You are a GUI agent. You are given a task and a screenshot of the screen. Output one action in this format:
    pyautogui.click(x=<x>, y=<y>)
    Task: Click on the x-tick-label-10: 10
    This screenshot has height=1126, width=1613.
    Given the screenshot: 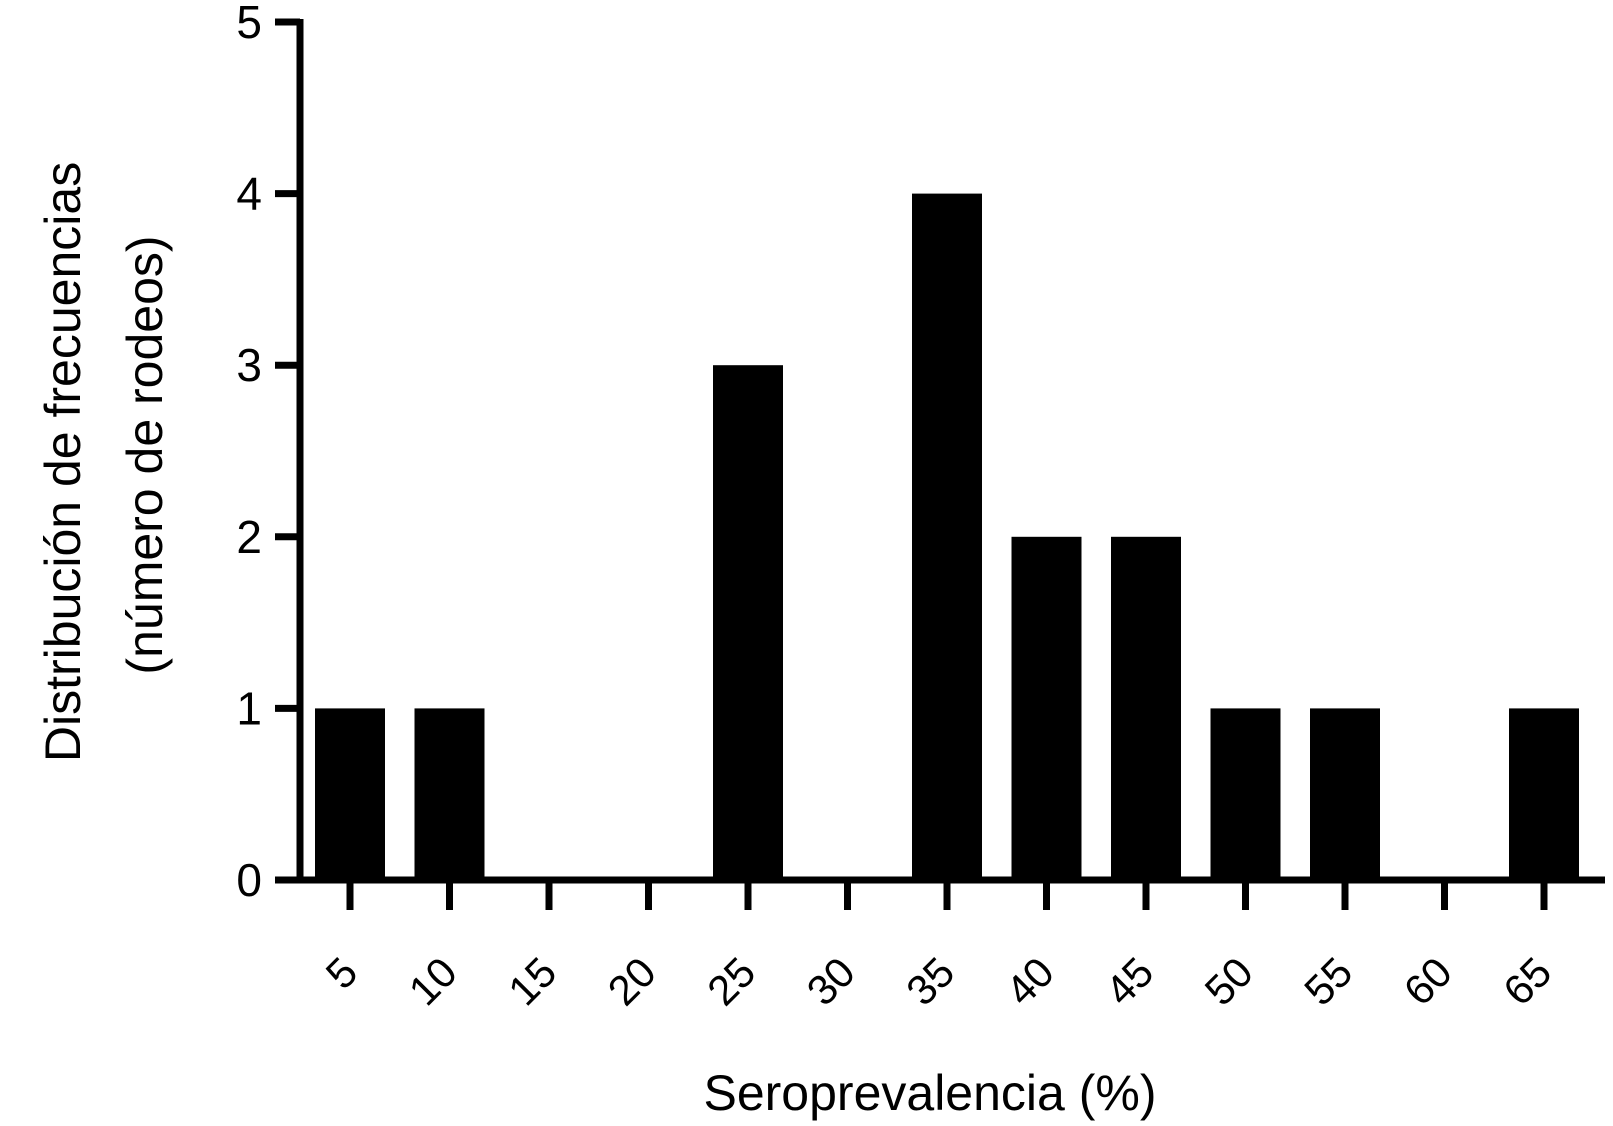 What is the action you would take?
    pyautogui.click(x=433, y=981)
    